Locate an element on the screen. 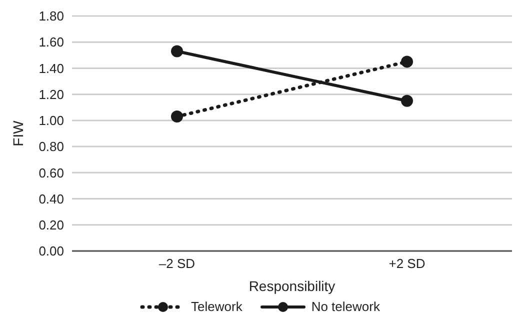  y-tick-label: 1.20 is located at coordinates (51, 94).